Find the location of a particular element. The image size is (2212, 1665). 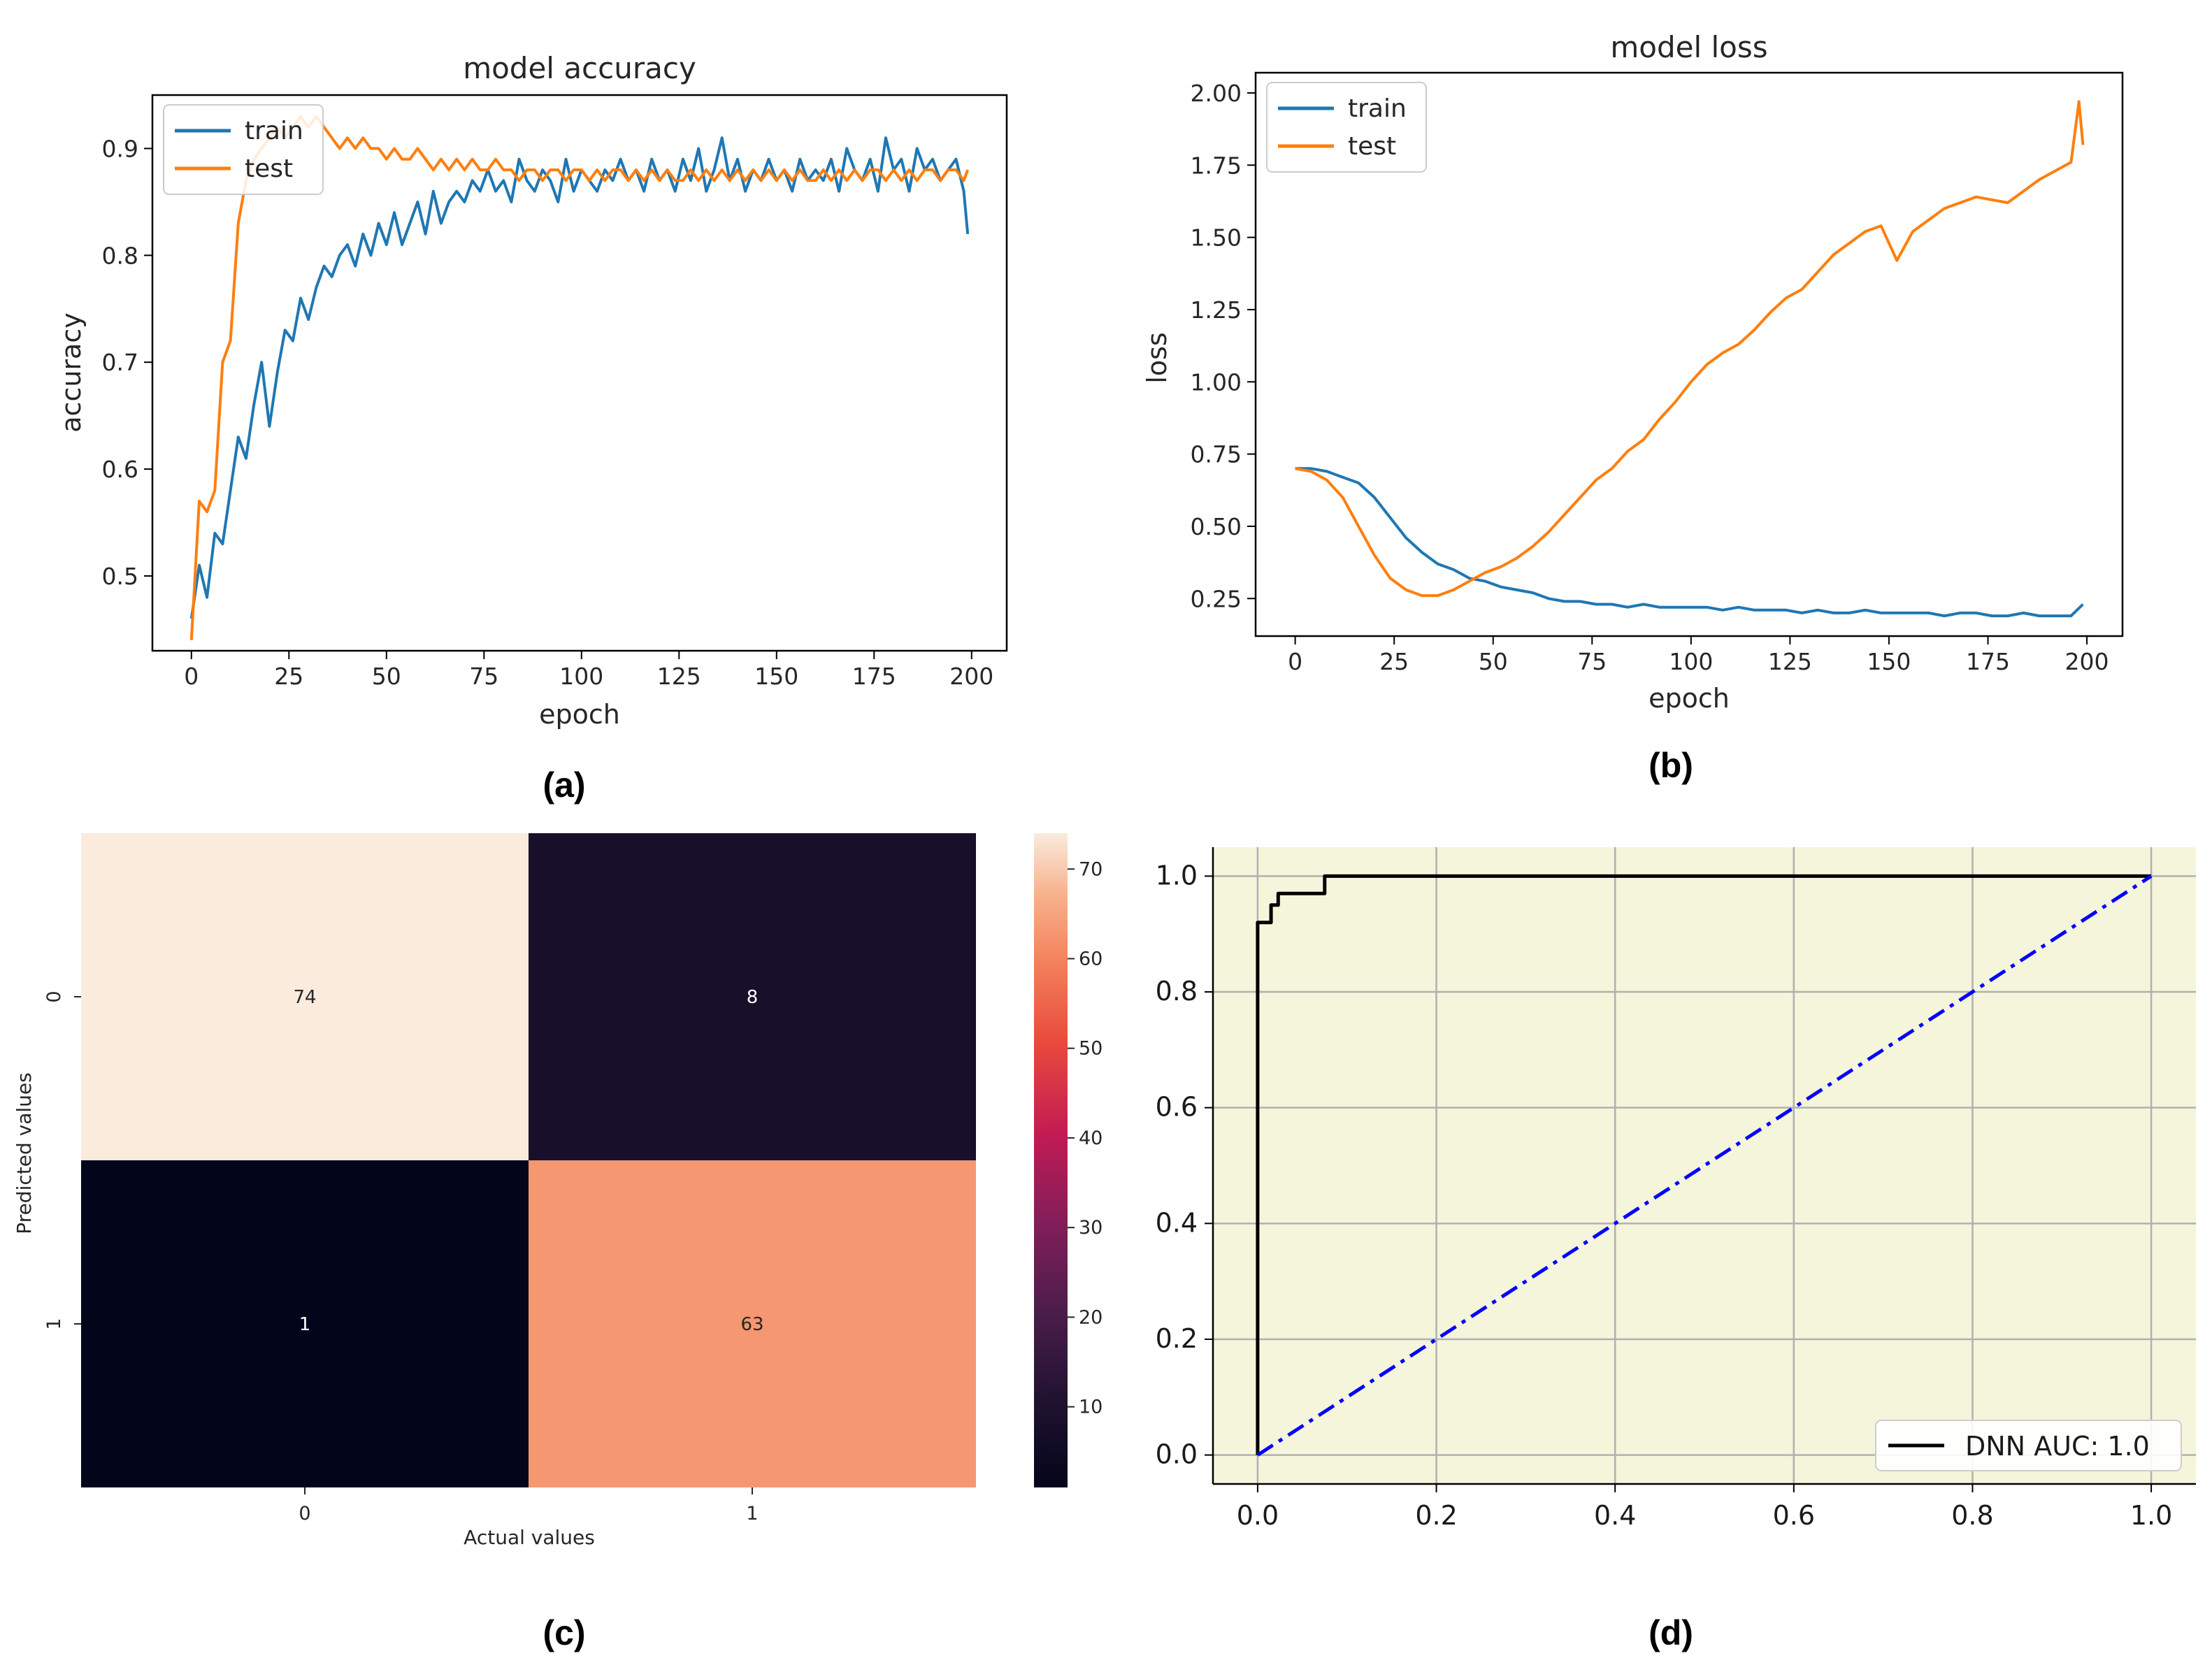

y-tick-label: 0 is located at coordinates (54, 996).